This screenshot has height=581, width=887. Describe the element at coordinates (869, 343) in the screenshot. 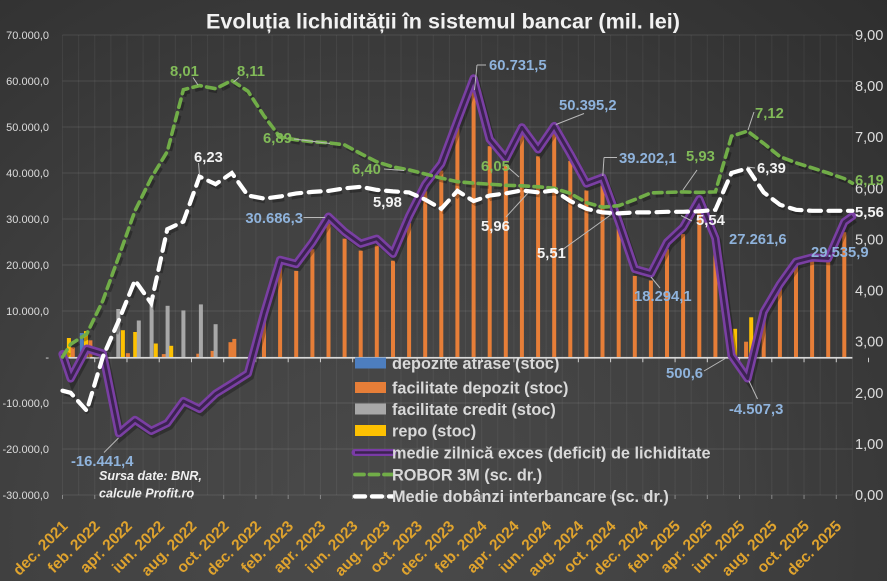

I see `svg-text: 3,00` at that location.